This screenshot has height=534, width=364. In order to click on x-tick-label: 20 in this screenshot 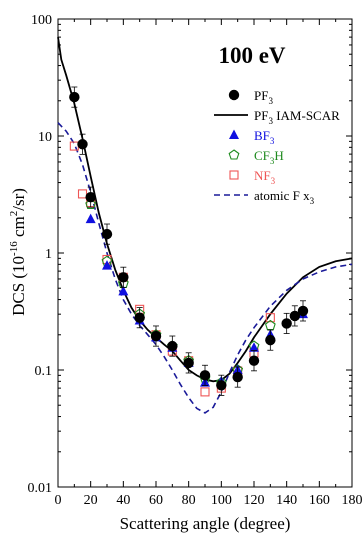, I will do `click(91, 500)`.